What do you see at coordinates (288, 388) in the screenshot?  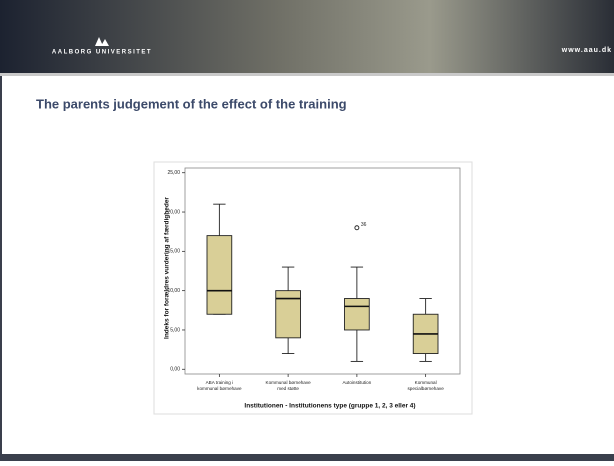 I see `x-tick-label: med støtte` at bounding box center [288, 388].